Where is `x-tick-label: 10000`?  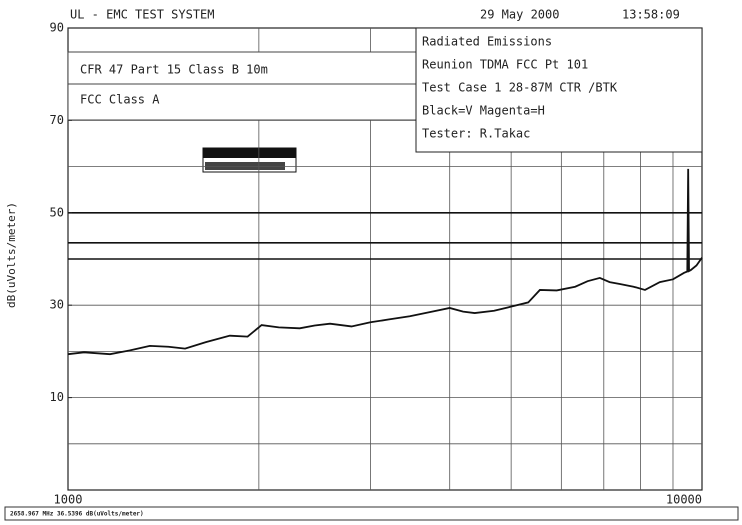 x-tick-label: 10000 is located at coordinates (684, 500).